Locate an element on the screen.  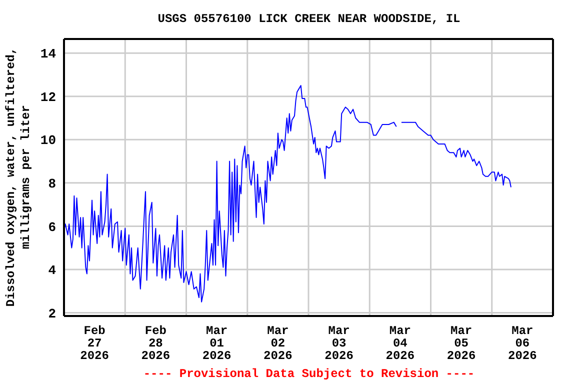
y-tick-label: 10 is located at coordinates (48, 140).